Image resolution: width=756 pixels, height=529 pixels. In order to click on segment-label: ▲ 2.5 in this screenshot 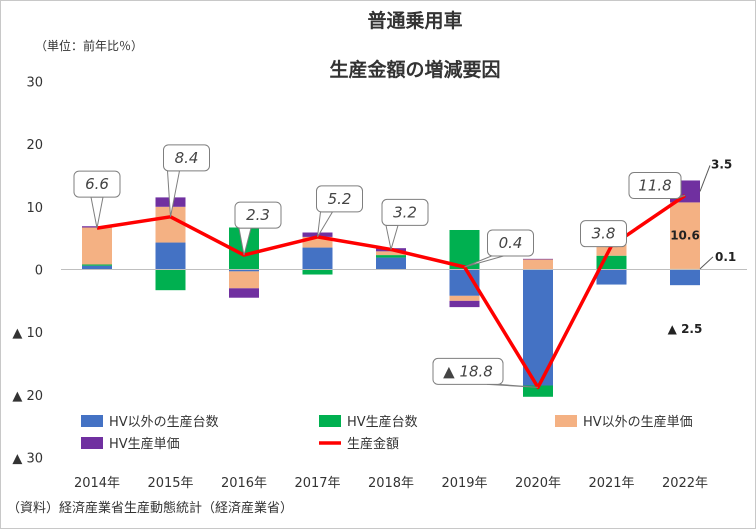, I will do `click(685, 329)`.